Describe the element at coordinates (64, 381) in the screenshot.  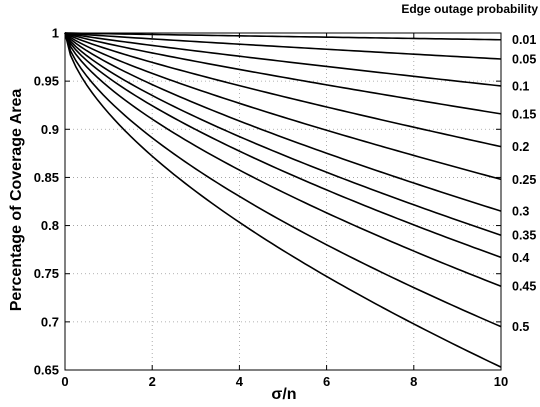
I see `x-tick-label: 0` at that location.